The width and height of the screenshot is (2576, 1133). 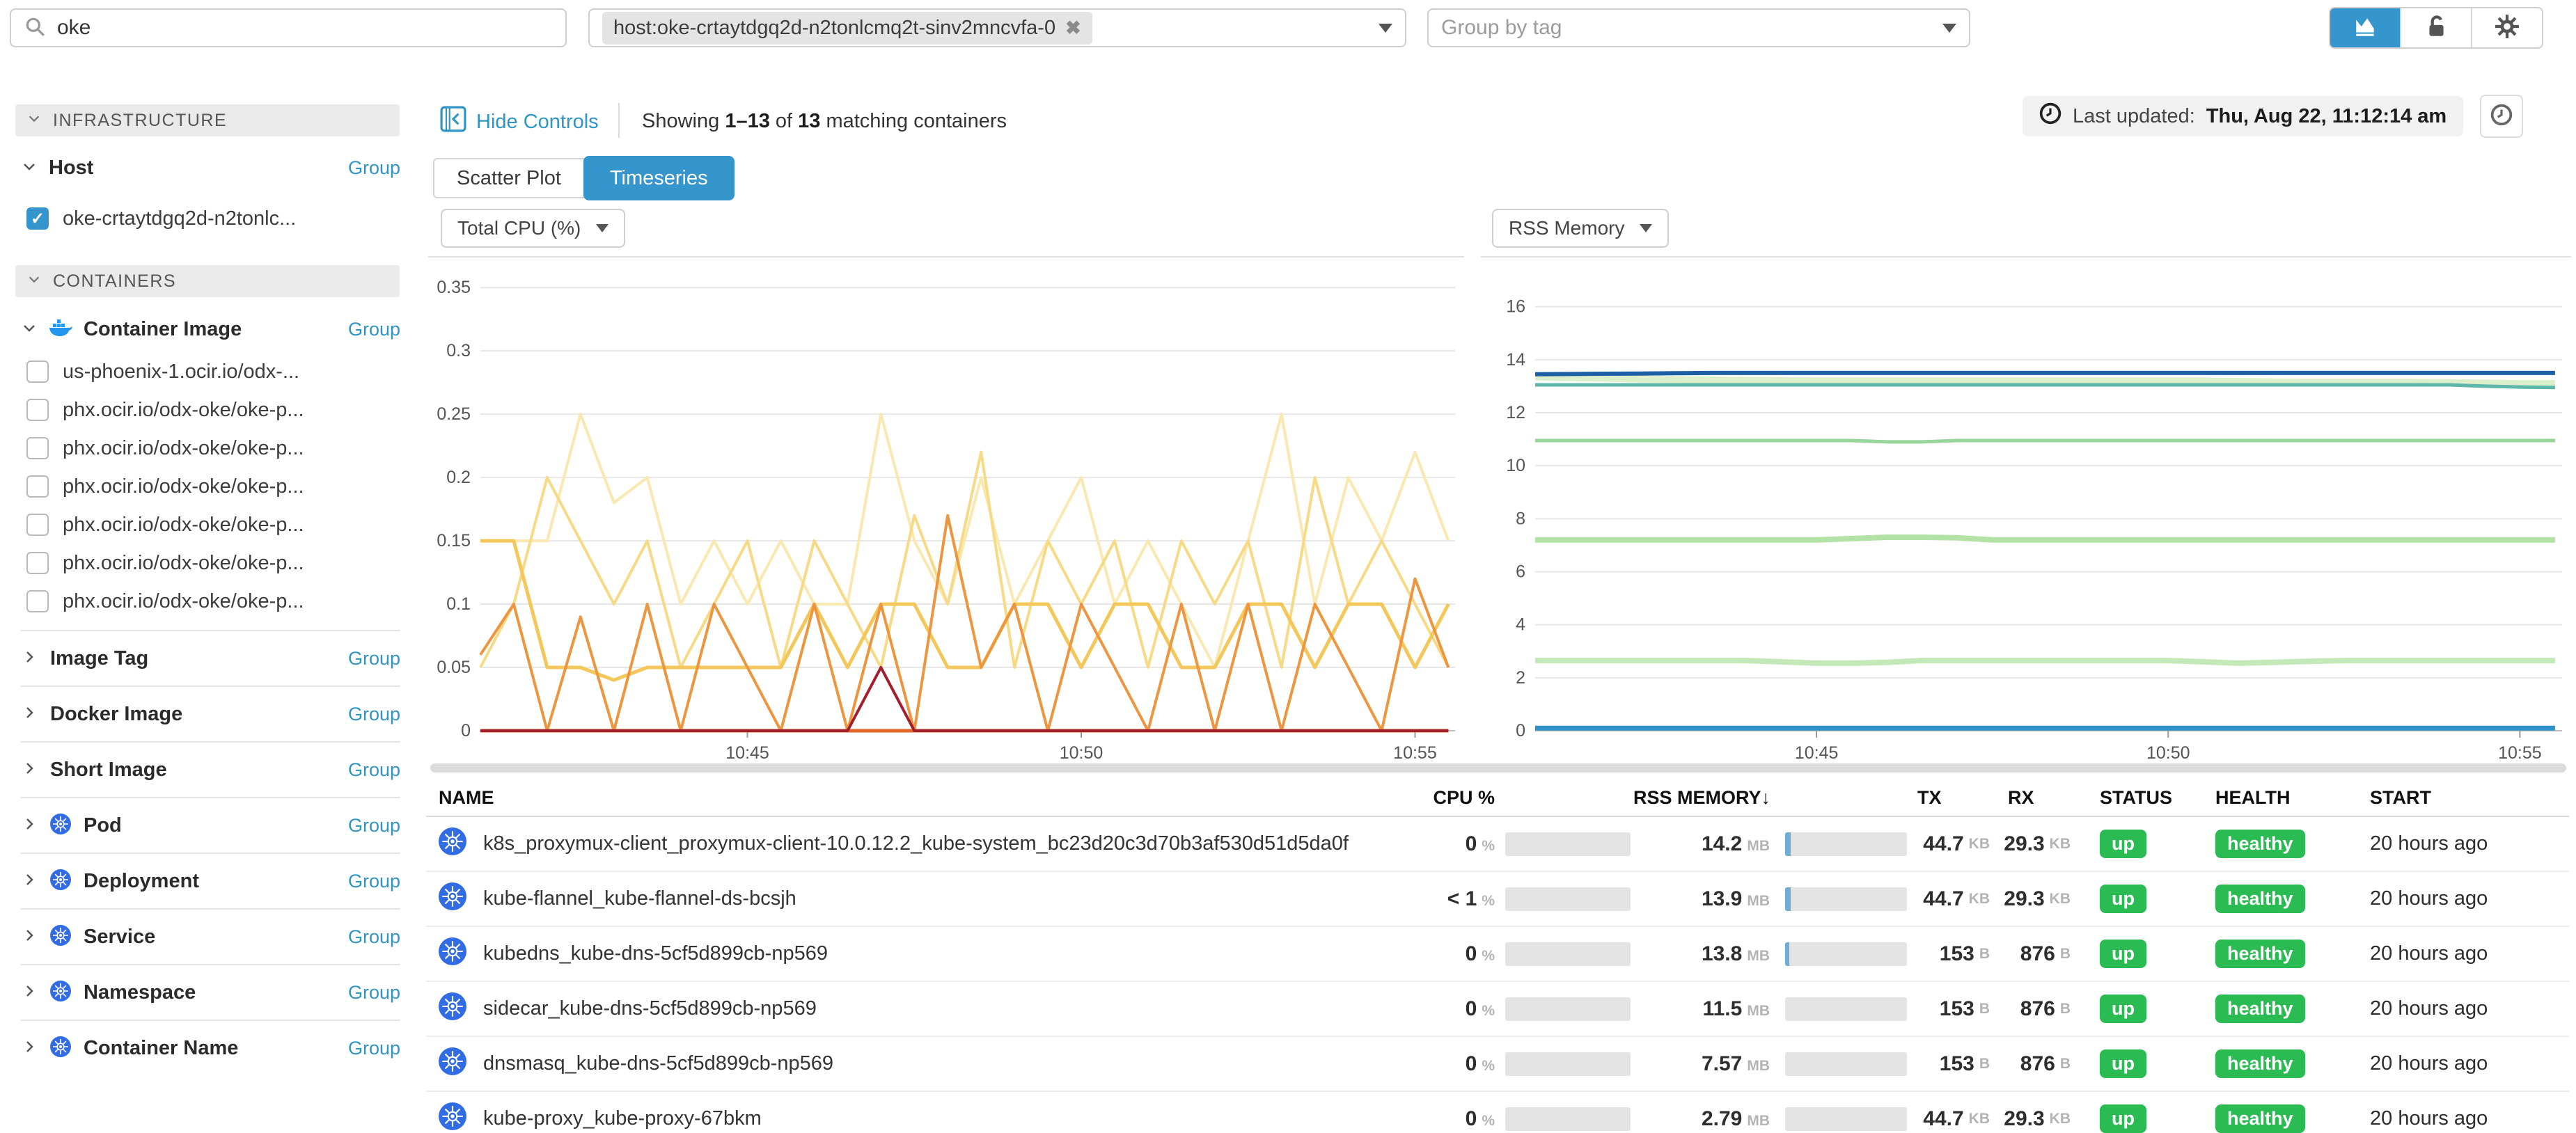 What do you see at coordinates (210, 329) in the screenshot?
I see `sidebar-group-container-image: Container Image Group` at bounding box center [210, 329].